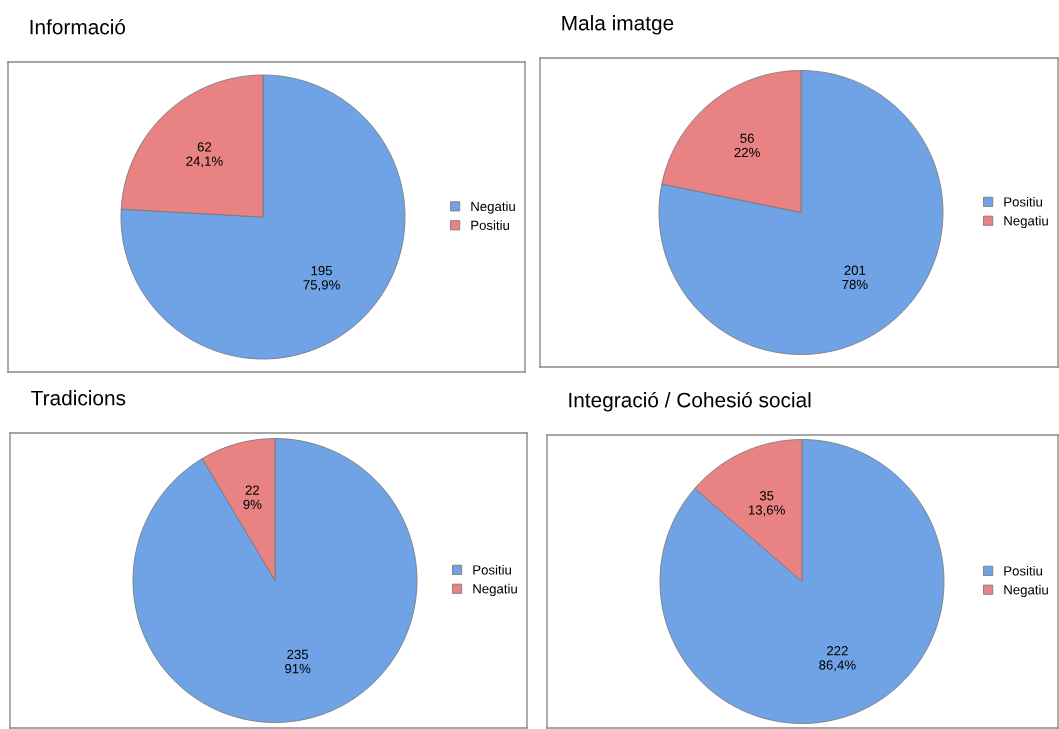 The height and width of the screenshot is (729, 1059). Describe the element at coordinates (618, 25) in the screenshot. I see `chart-title: Mala imatge` at that location.